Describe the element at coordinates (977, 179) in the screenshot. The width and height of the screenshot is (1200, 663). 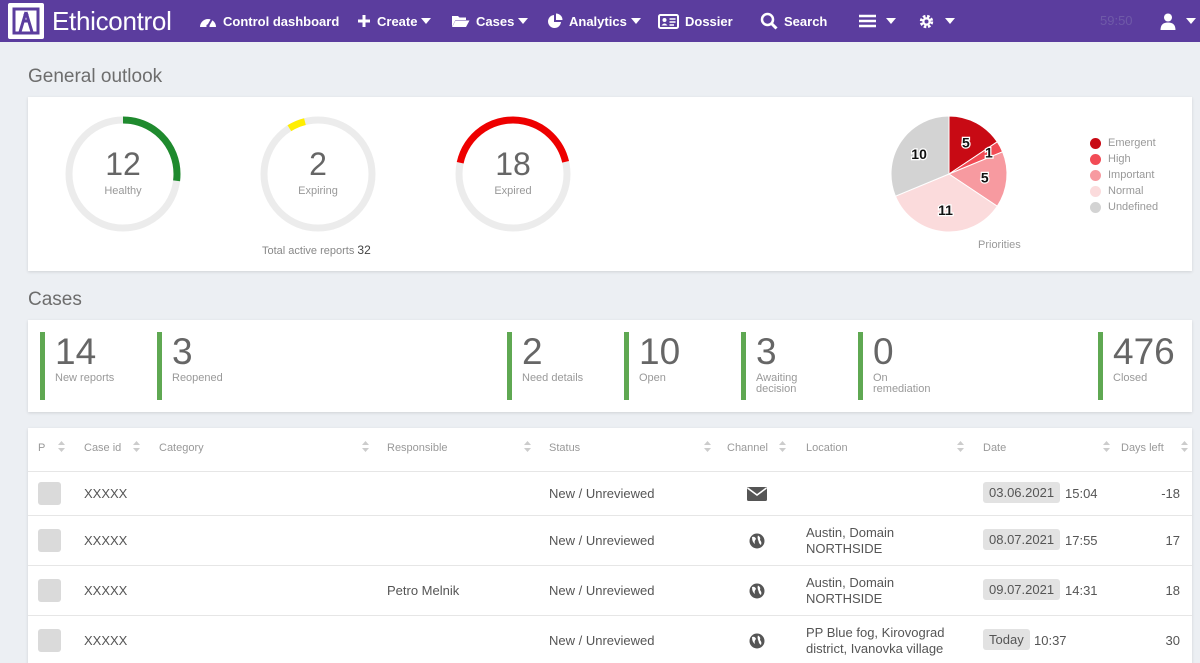
I see `pie-slice-important` at that location.